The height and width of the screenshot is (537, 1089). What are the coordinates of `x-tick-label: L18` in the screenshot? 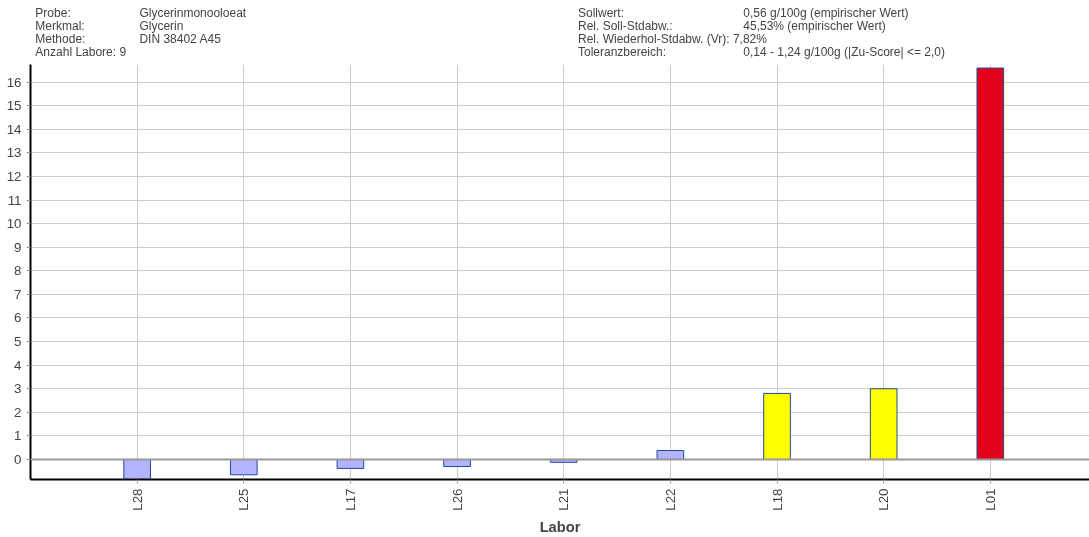 It's located at (777, 499).